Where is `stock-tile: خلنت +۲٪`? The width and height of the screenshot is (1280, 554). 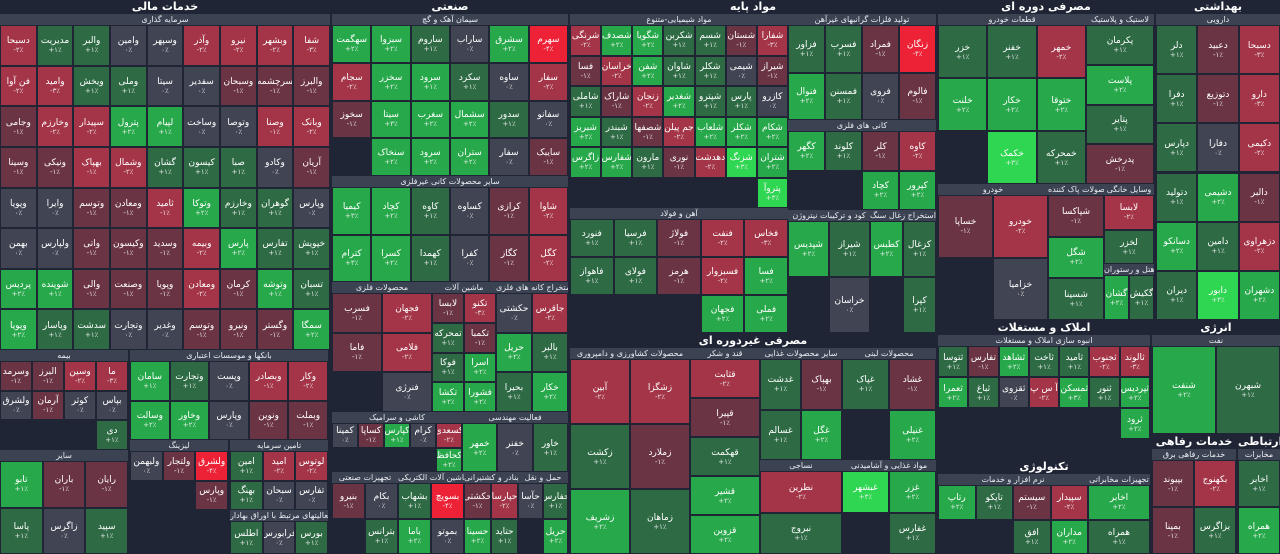
stock-tile: خلنت +۲٪ is located at coordinates (963, 104).